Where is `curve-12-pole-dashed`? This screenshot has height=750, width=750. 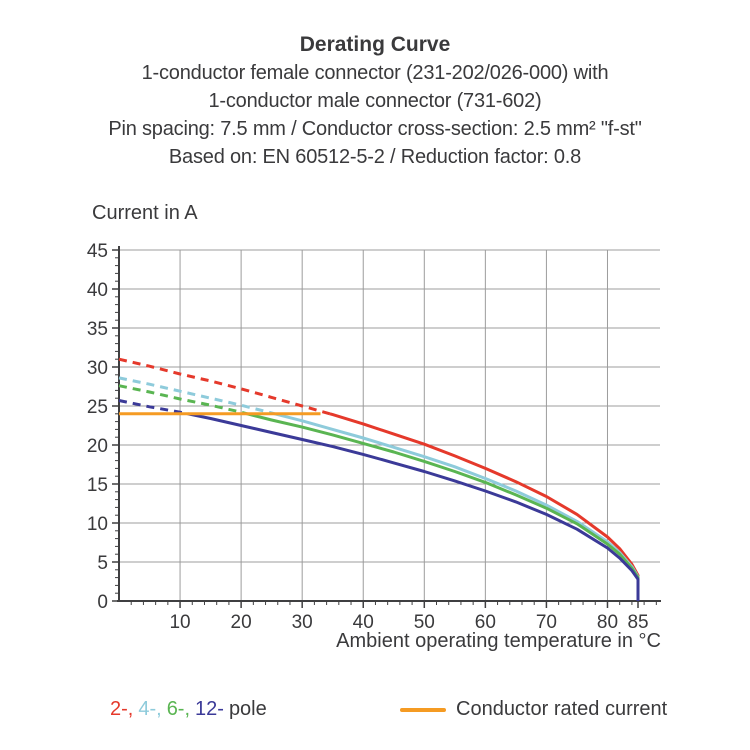
curve-12-pole-dashed is located at coordinates (153, 407).